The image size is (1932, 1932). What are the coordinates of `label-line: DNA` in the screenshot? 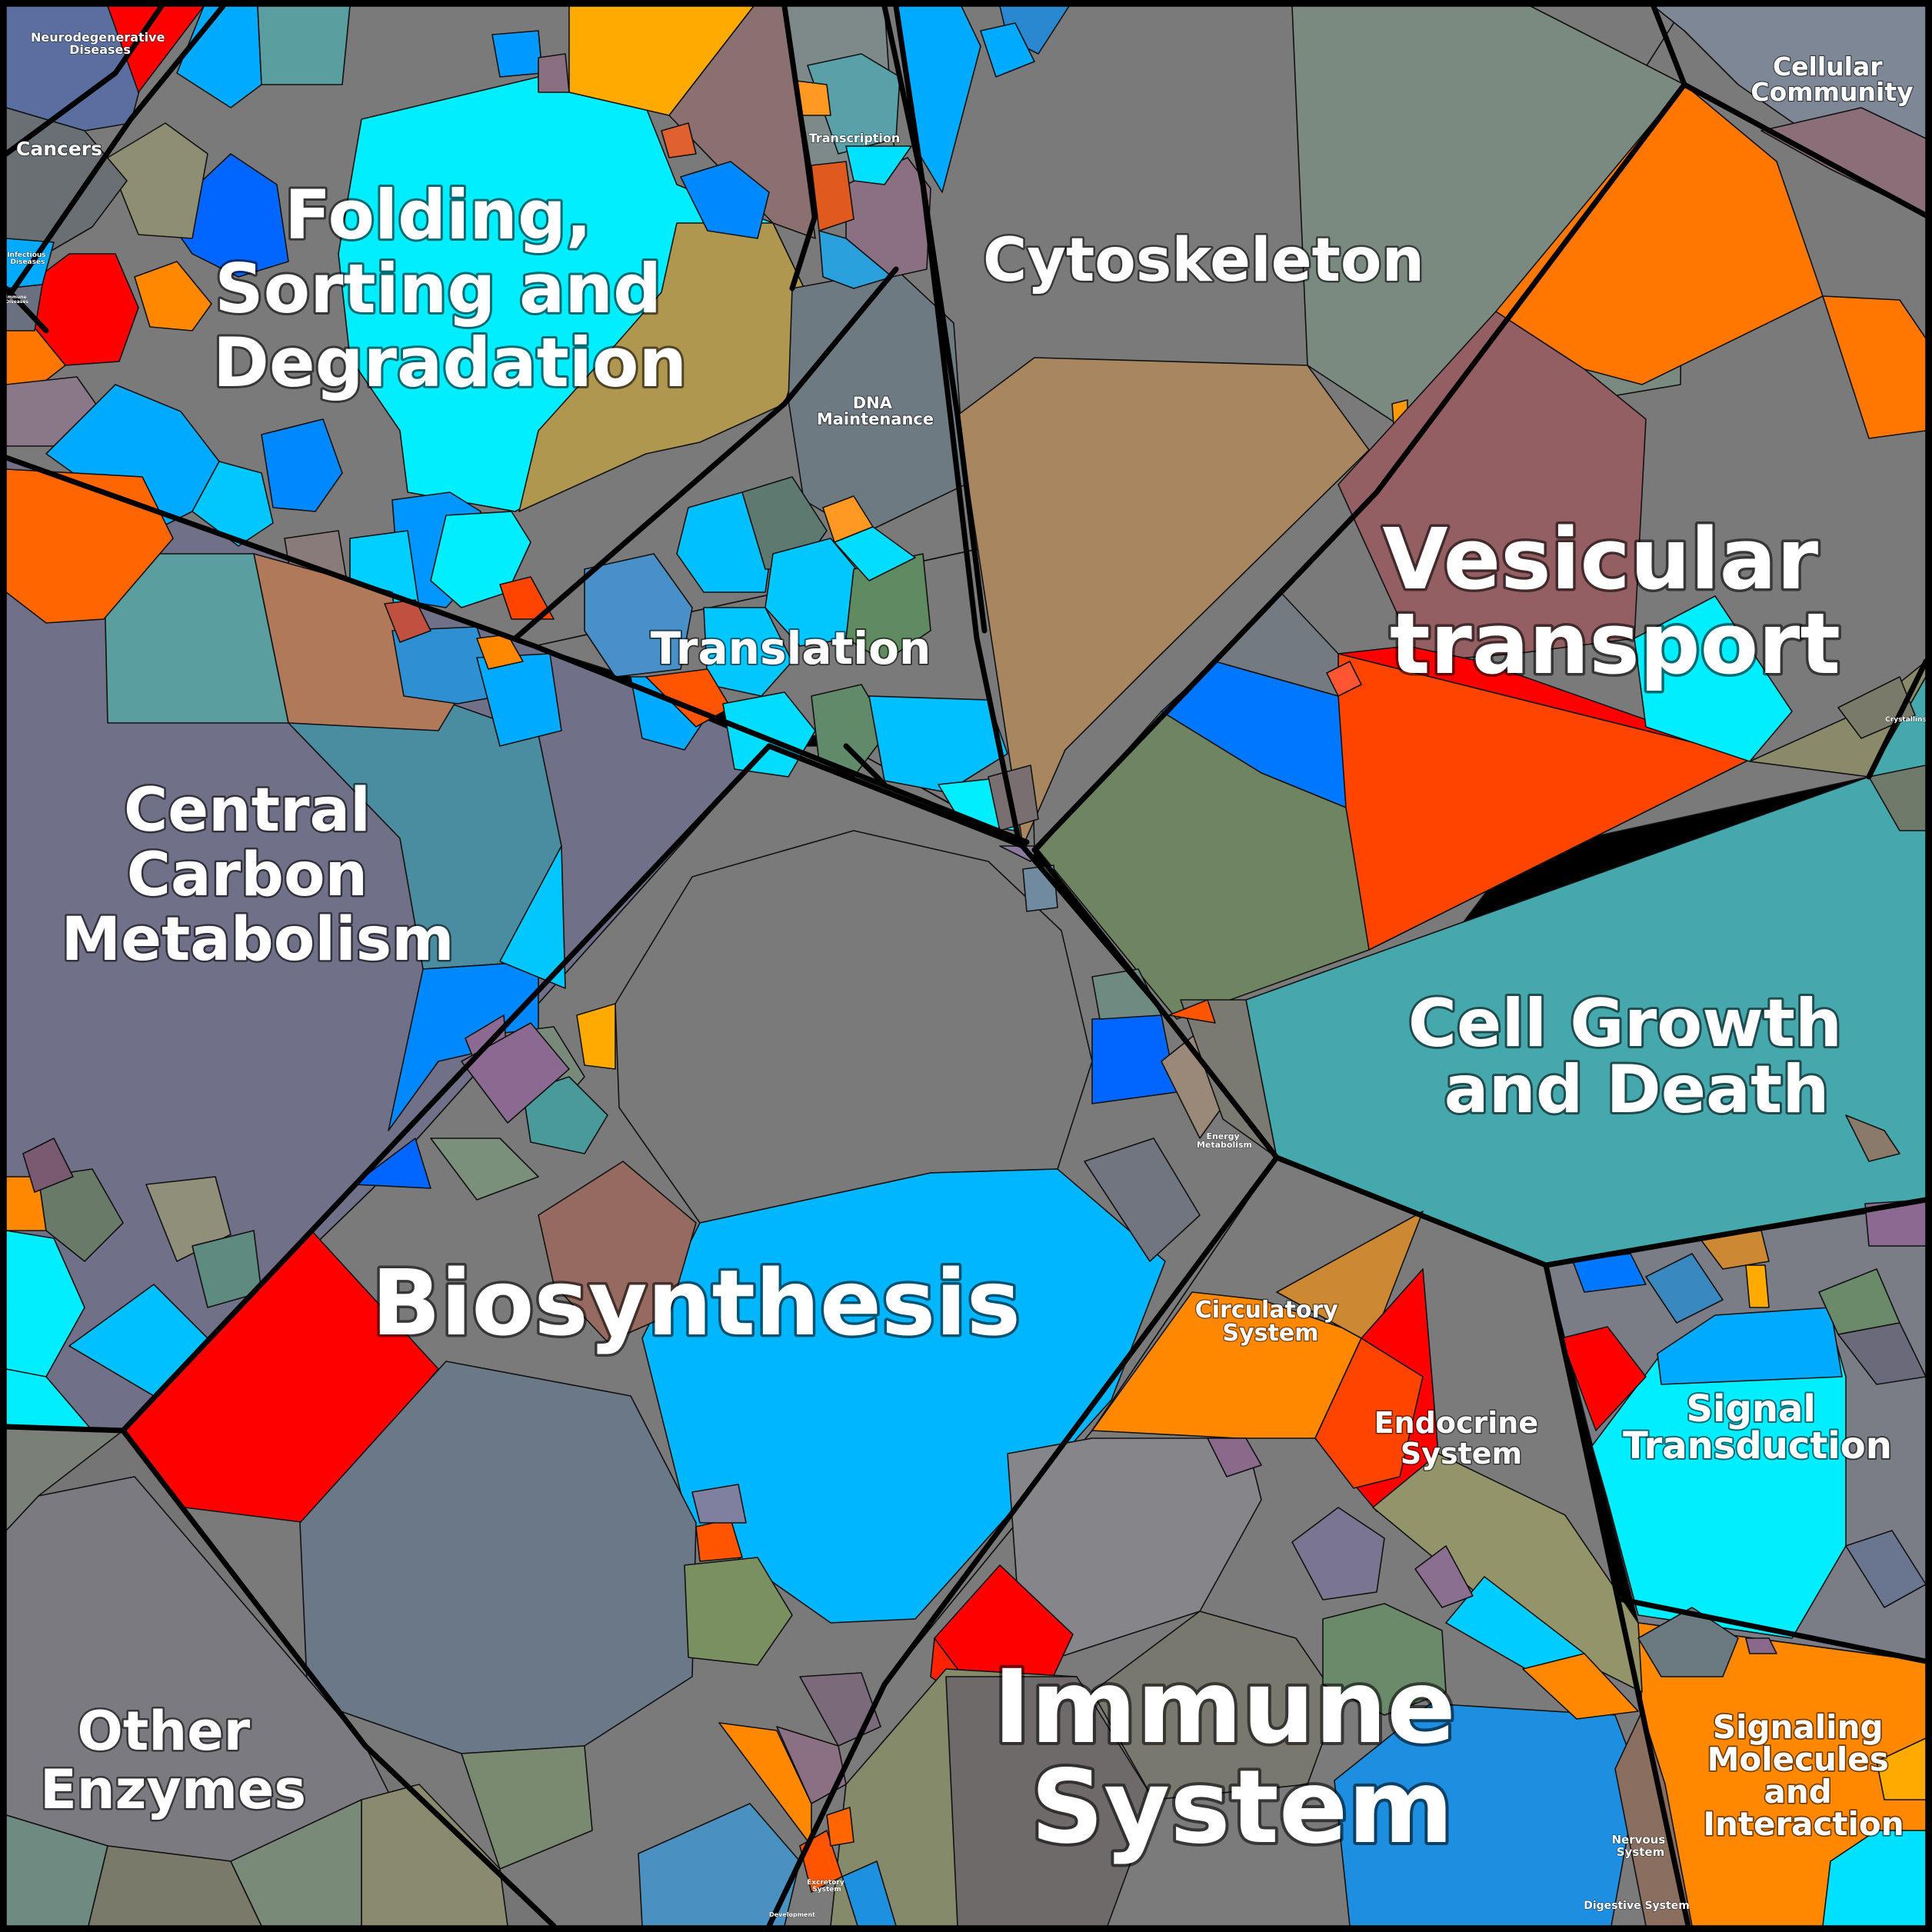 It's located at (873, 403).